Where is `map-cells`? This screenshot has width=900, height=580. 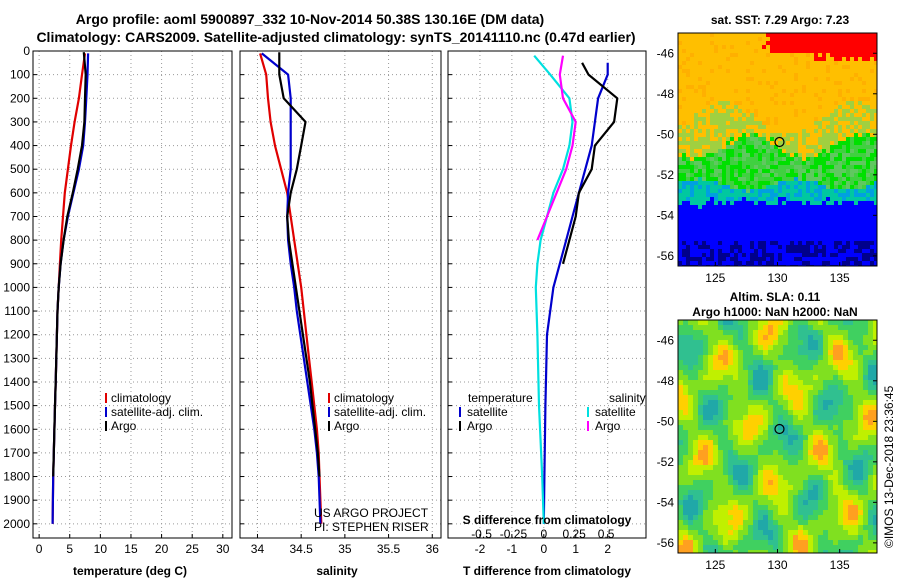
map-cells is located at coordinates (777, 149).